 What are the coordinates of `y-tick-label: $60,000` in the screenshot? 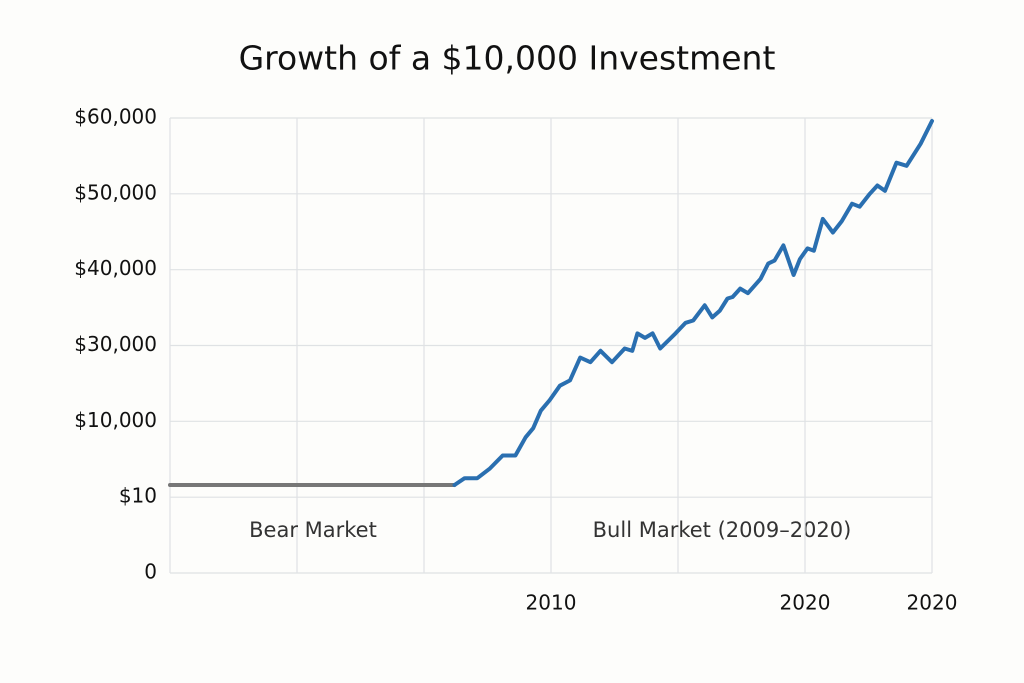 It's located at (115, 117).